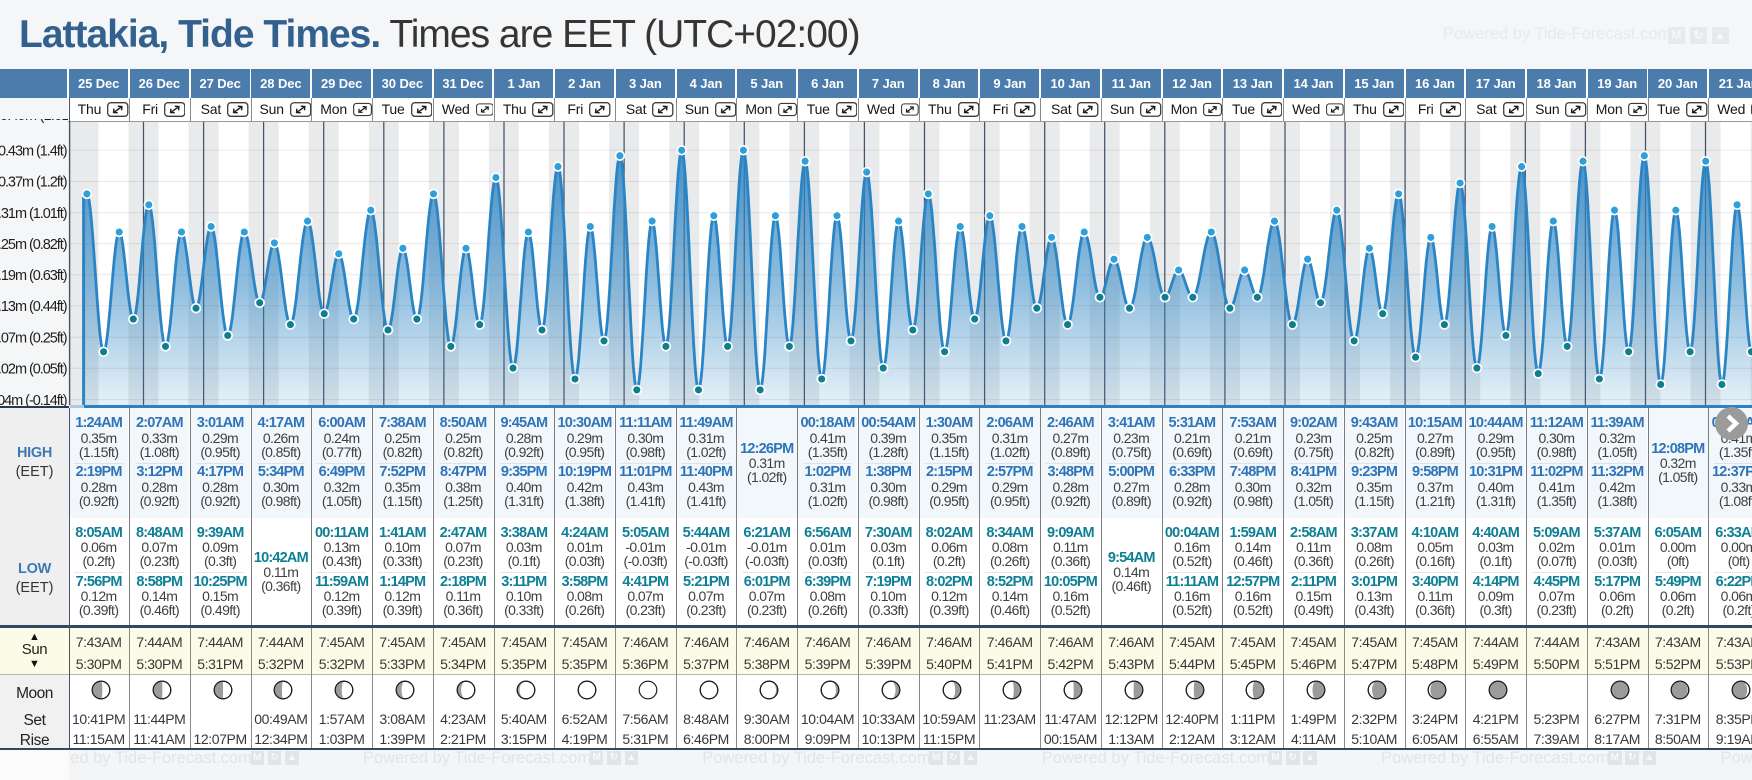  What do you see at coordinates (33, 338) in the screenshot?
I see `svg-text: 0.07m (0.25ft)` at bounding box center [33, 338].